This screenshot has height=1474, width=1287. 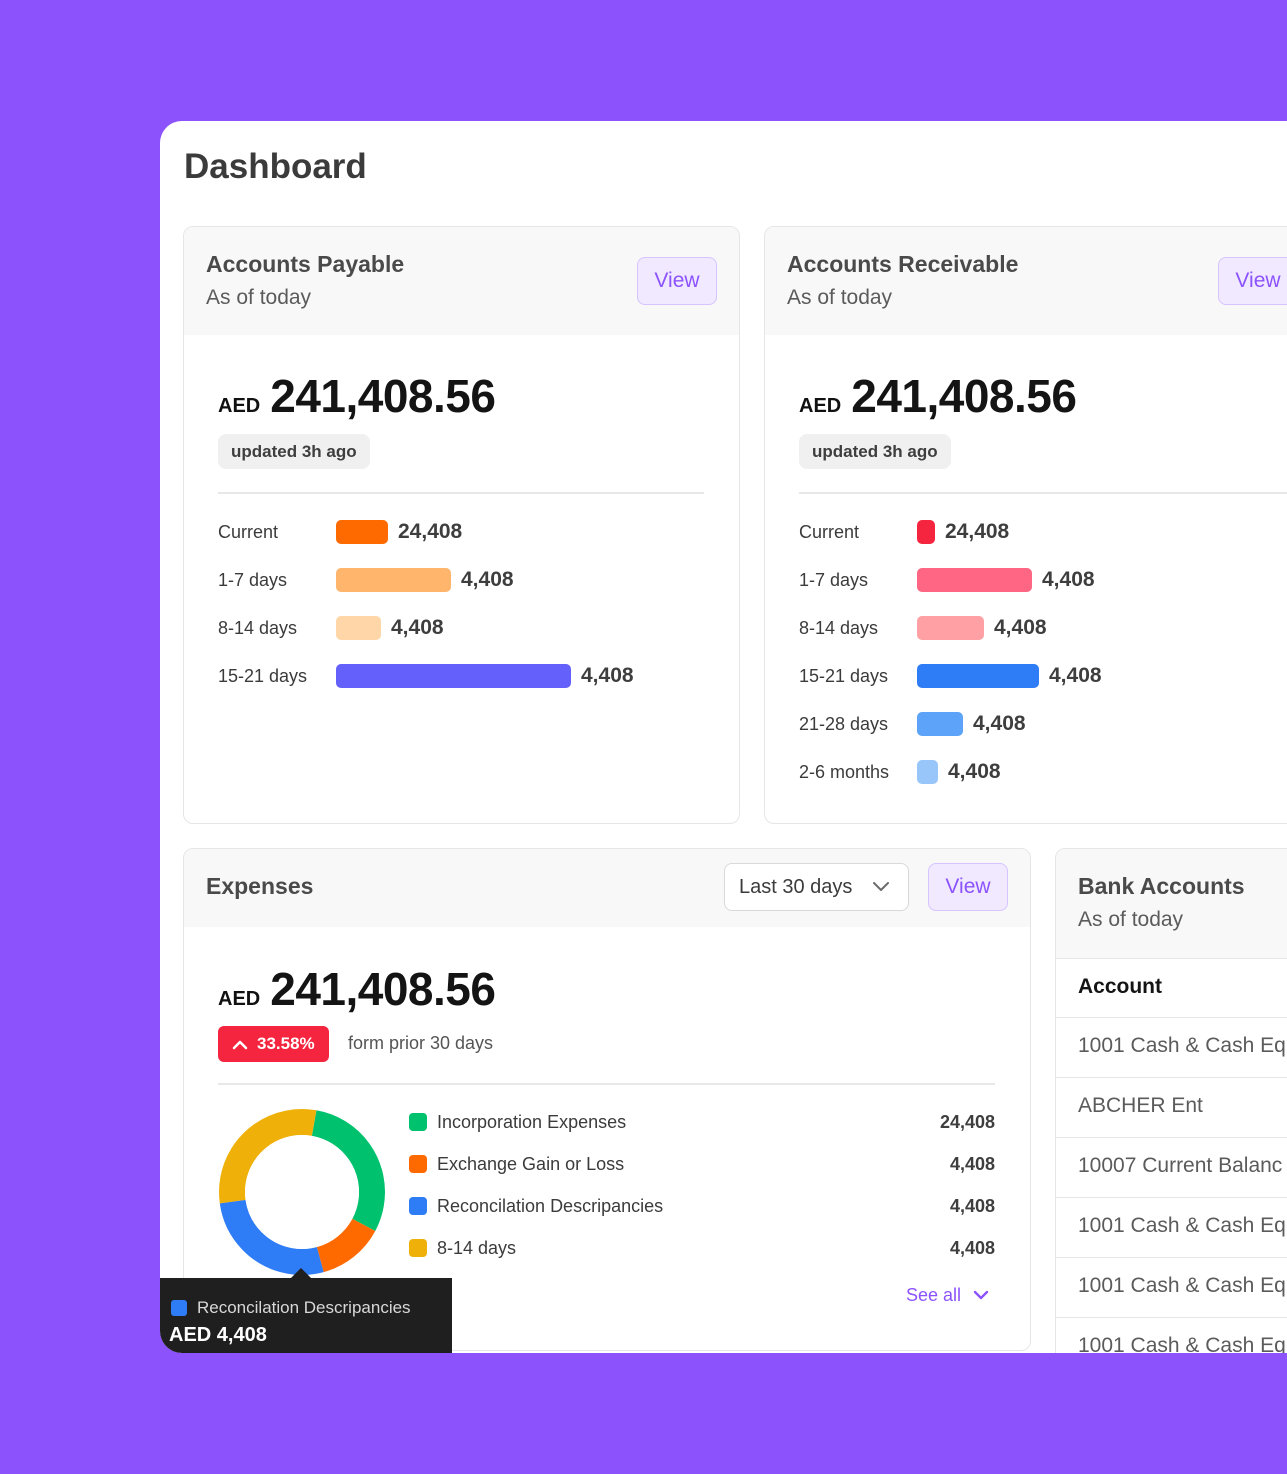 I want to click on change-value: 33.58%, so click(x=286, y=1043).